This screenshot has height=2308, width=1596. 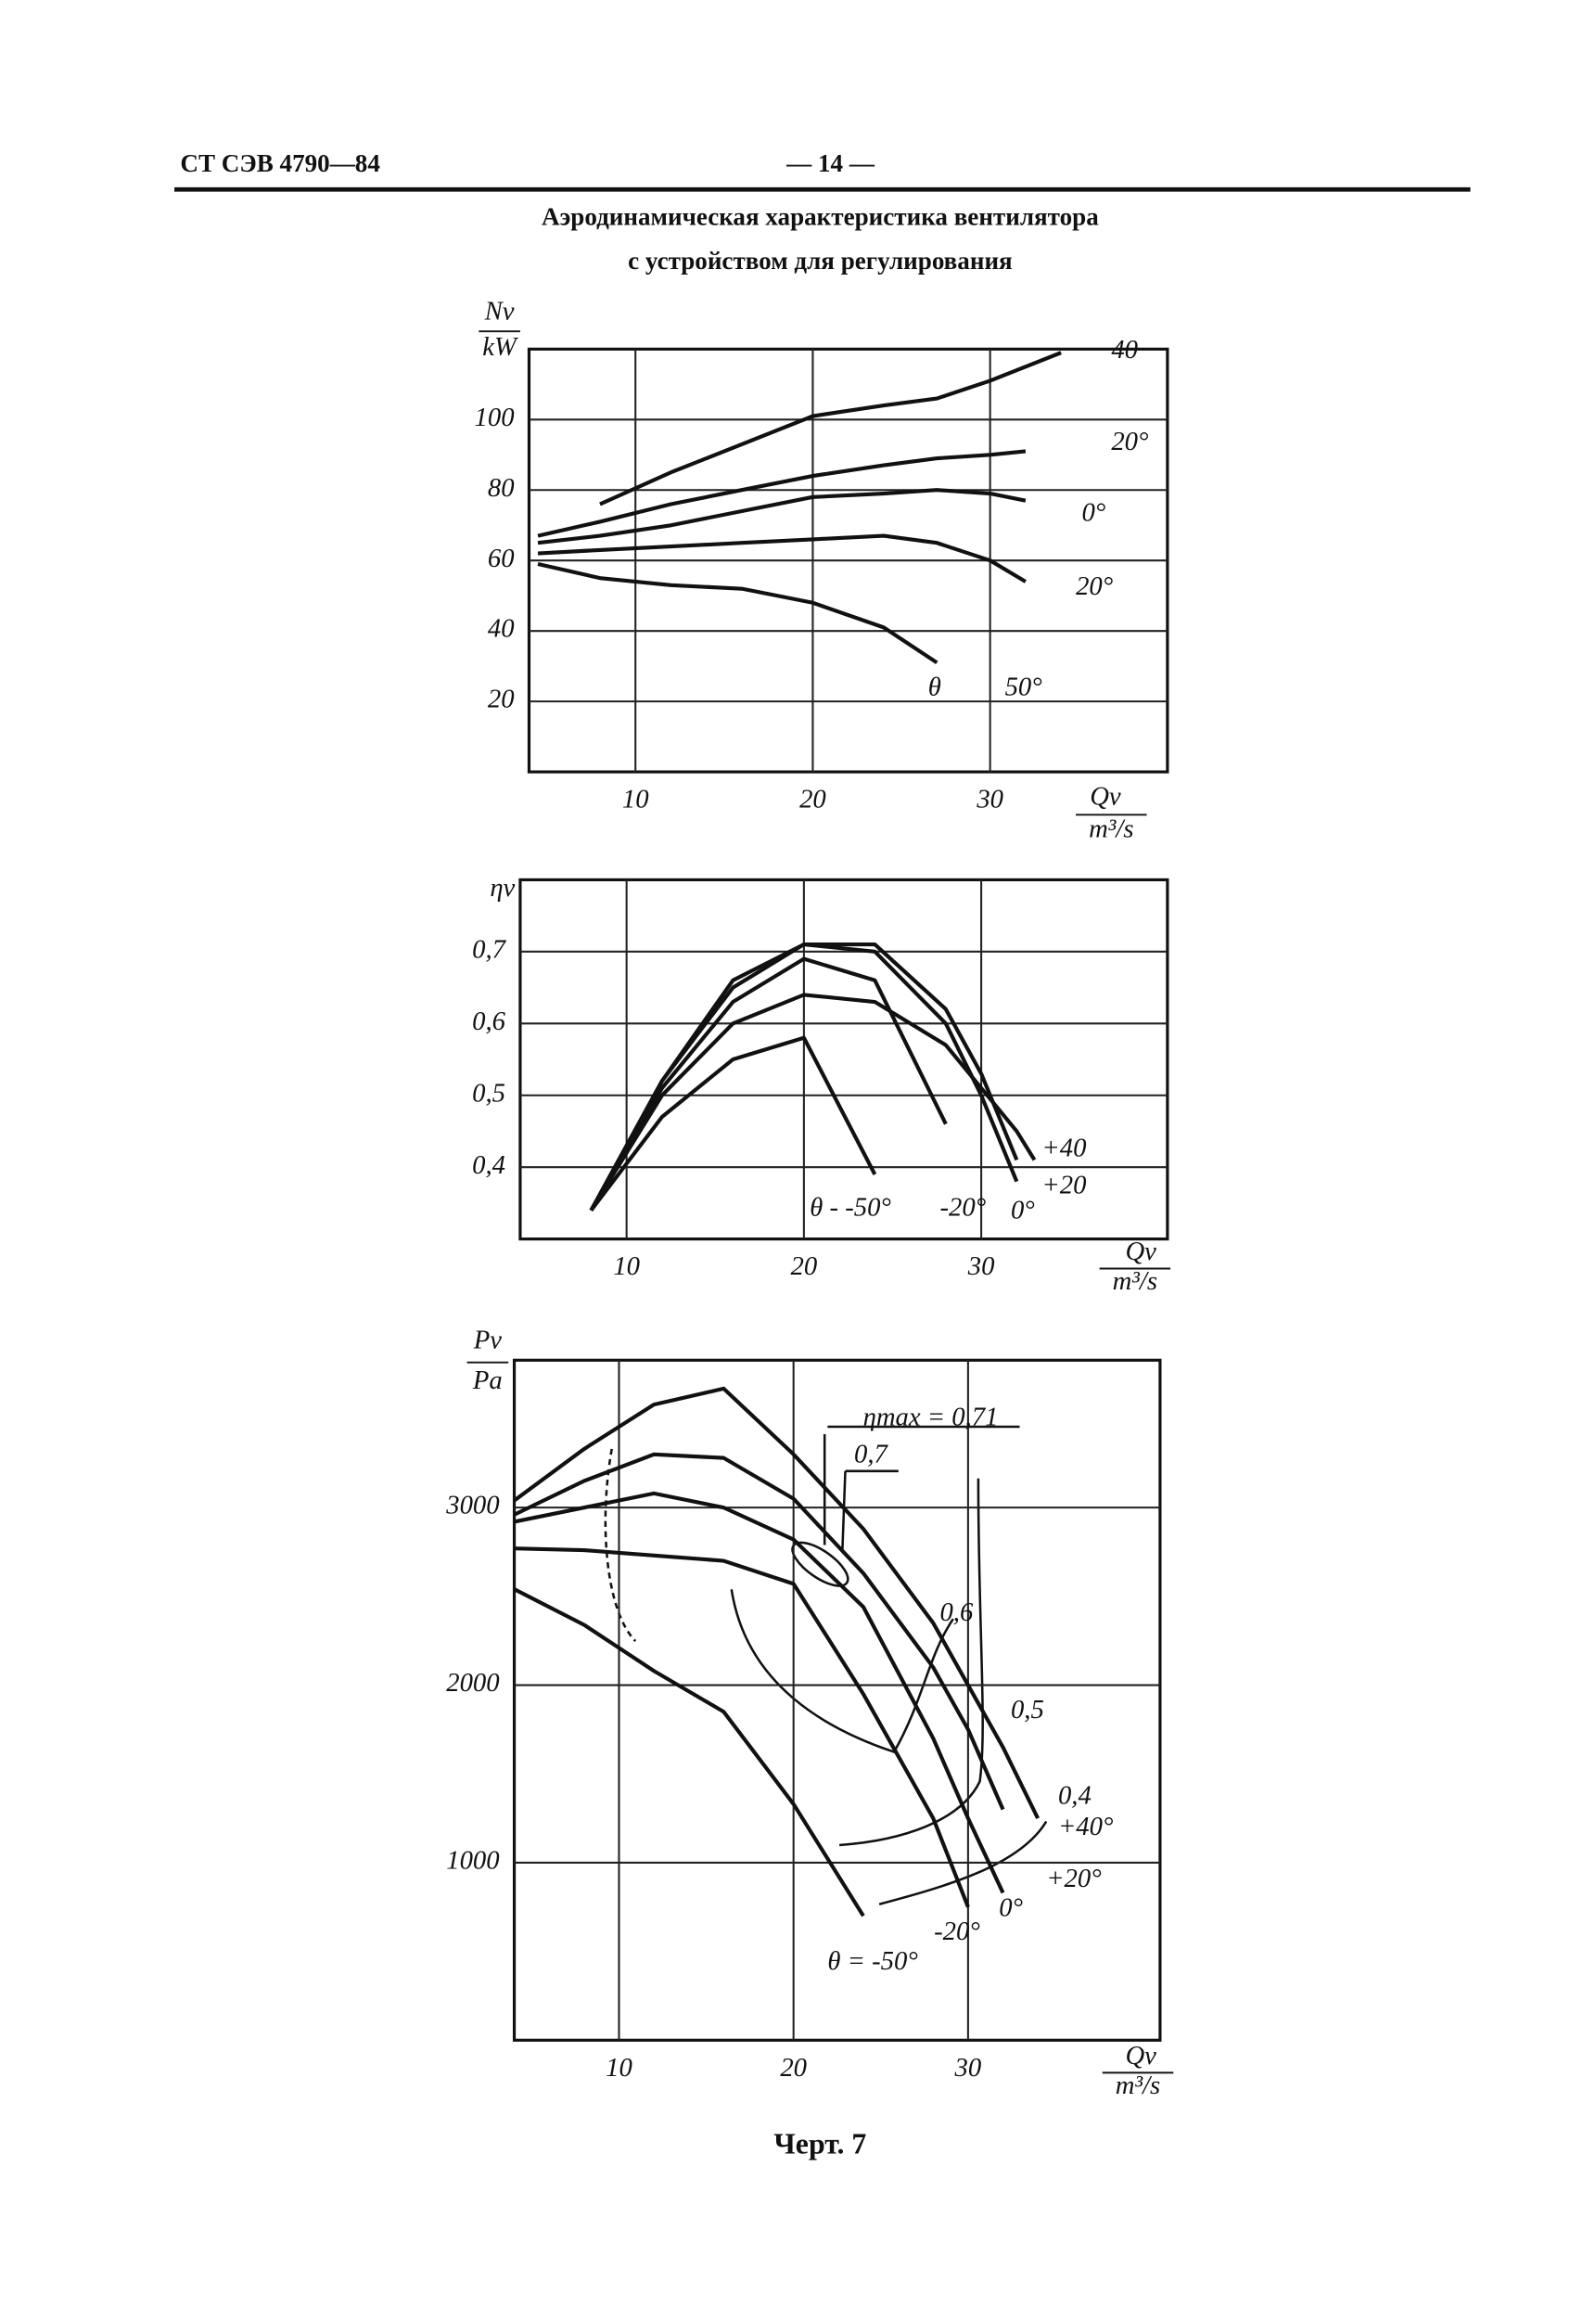 I want to click on curve-label: θ - -50°, so click(x=851, y=1207).